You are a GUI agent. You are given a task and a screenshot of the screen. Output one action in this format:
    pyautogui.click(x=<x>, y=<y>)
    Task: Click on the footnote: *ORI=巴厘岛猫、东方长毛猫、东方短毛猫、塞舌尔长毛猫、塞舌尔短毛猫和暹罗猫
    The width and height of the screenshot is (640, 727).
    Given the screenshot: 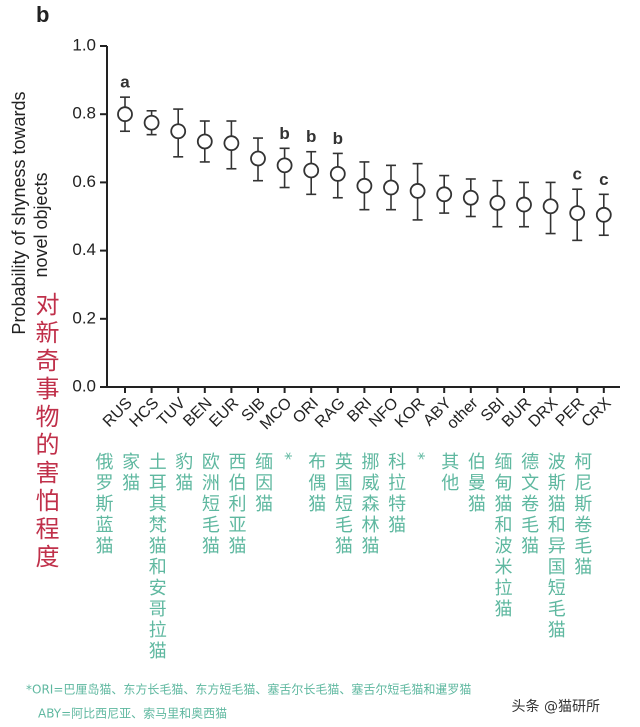 What is the action you would take?
    pyautogui.click(x=248, y=689)
    